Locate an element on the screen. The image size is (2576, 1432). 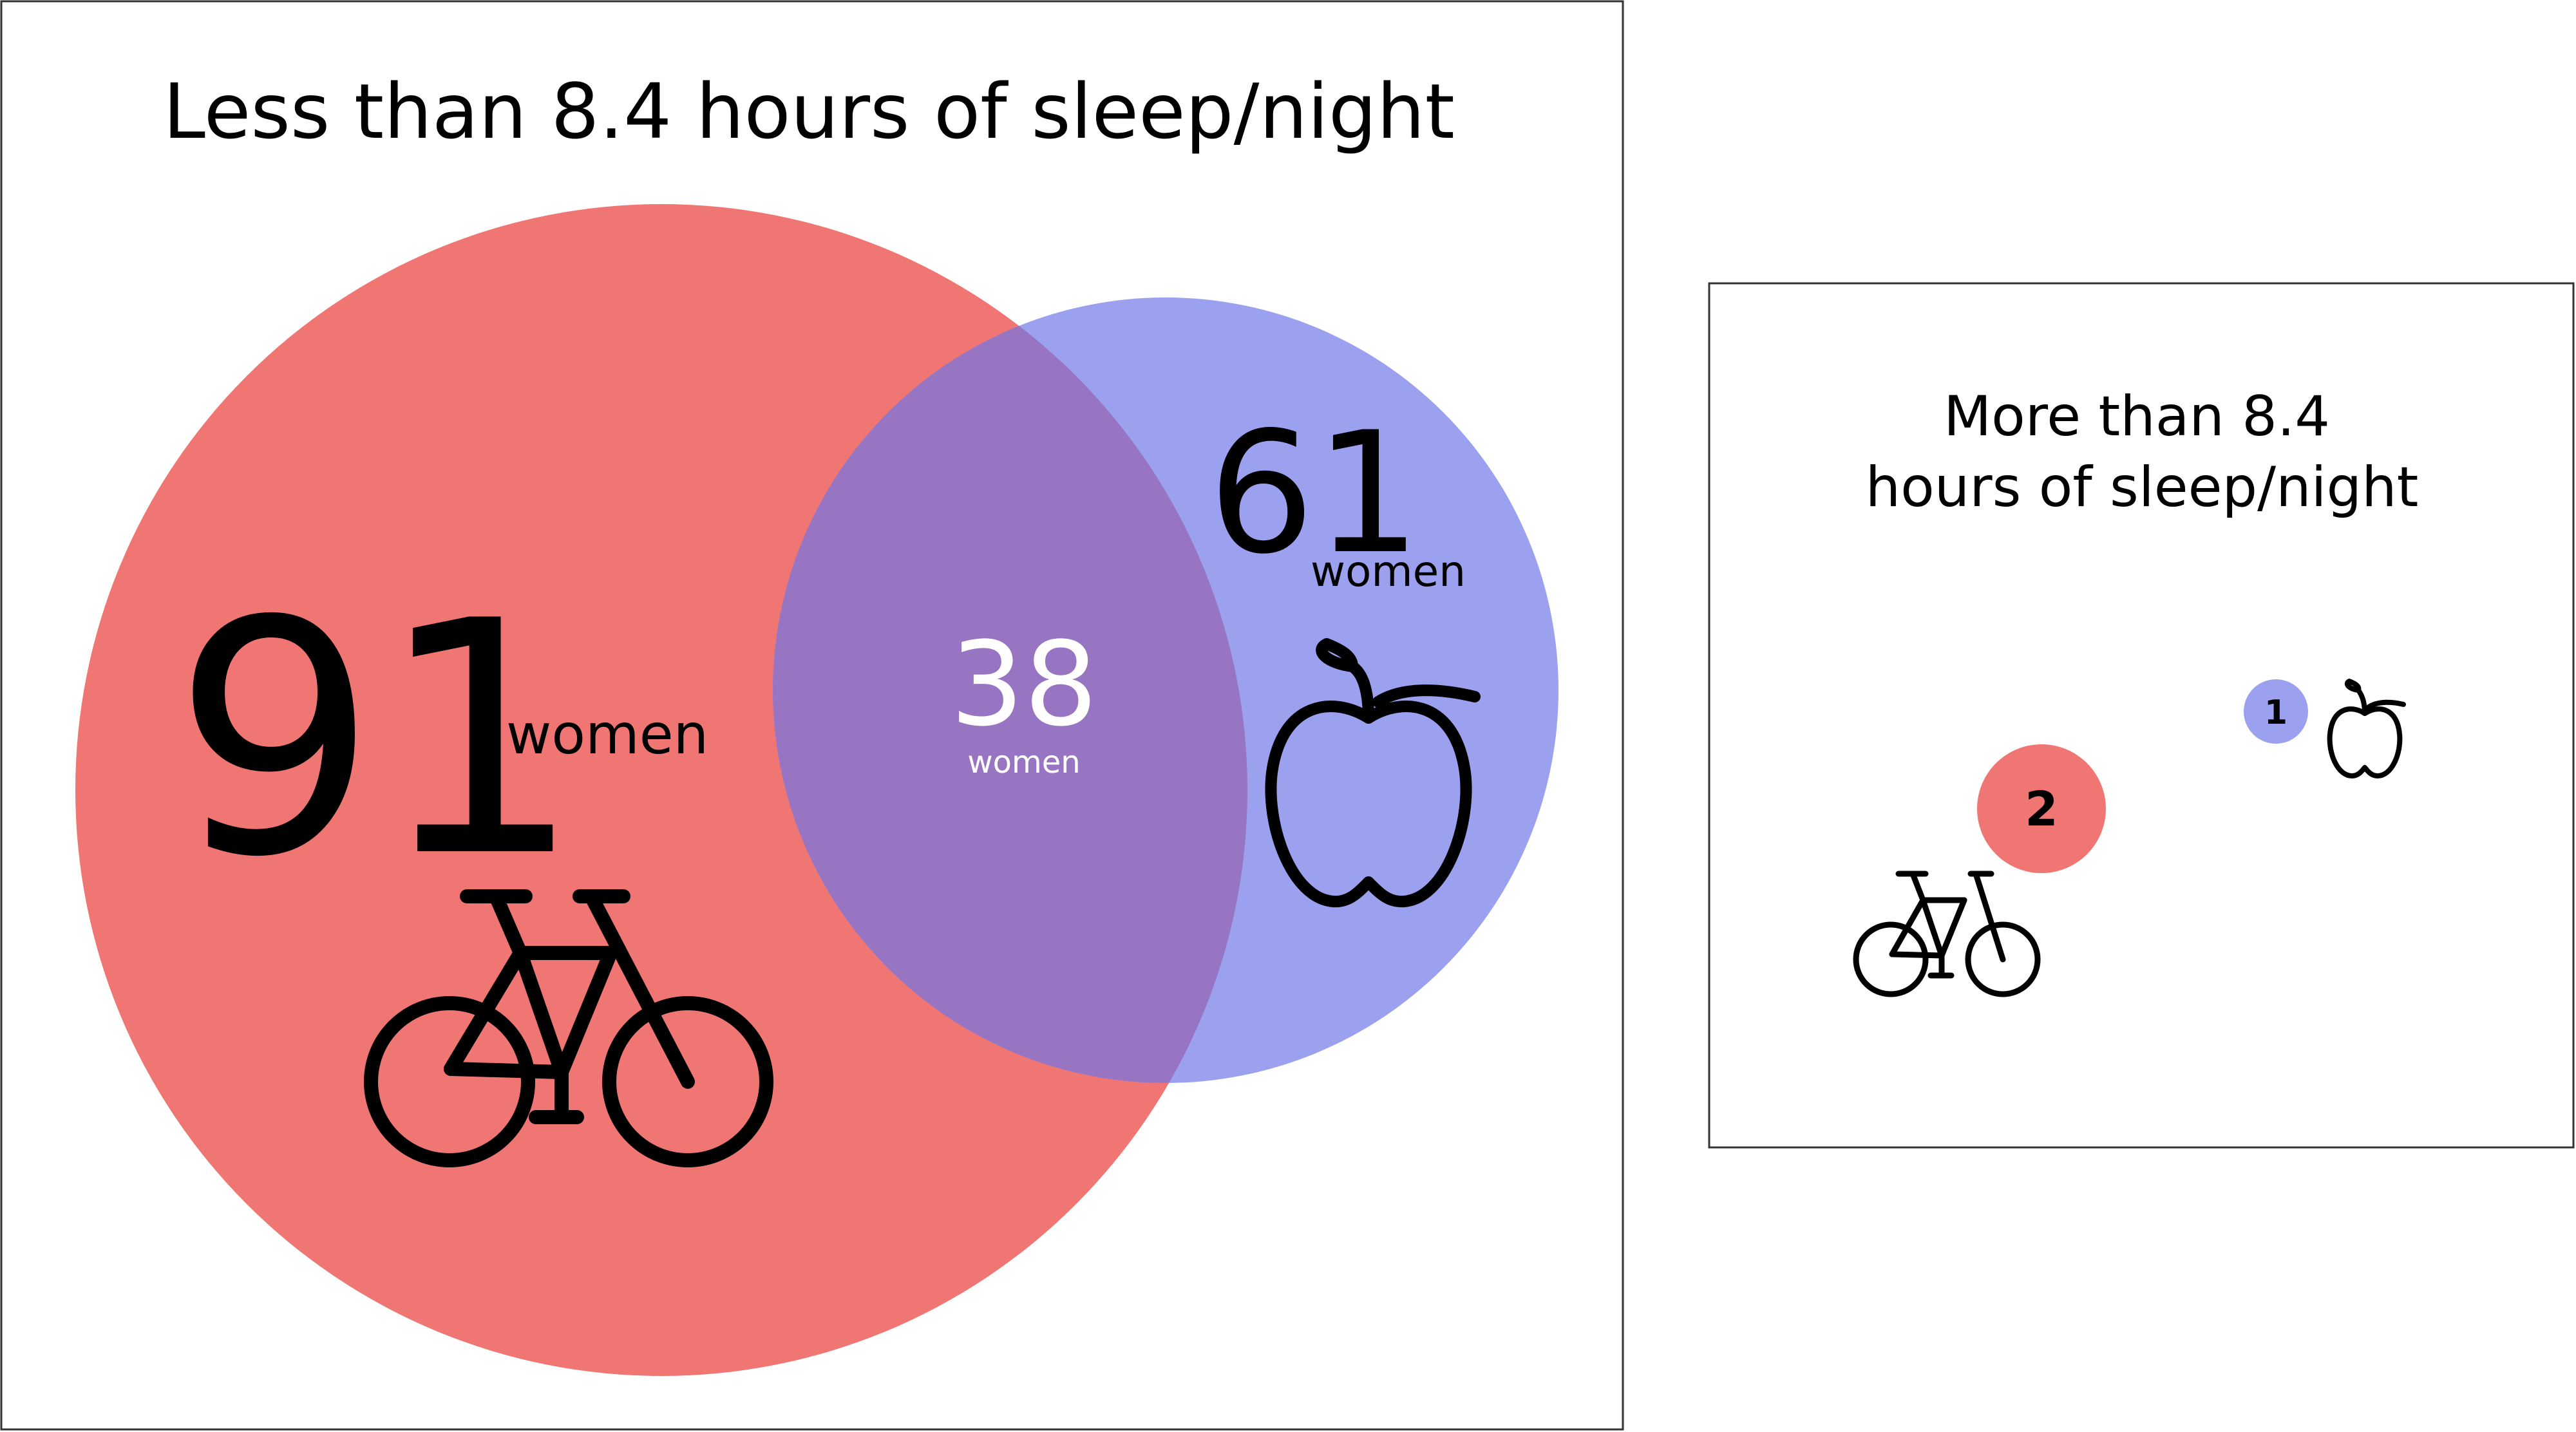
bike-only-count: 91 is located at coordinates (378, 739).